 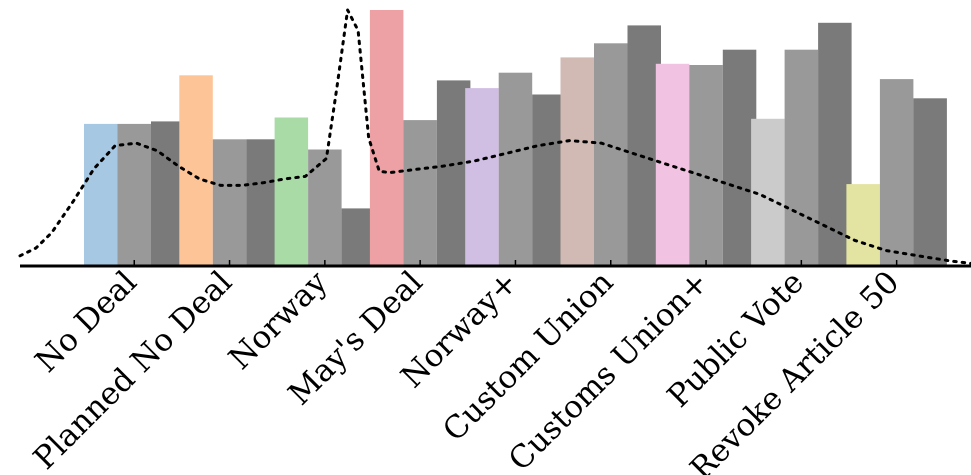 I want to click on x-tick-label-5: Custom Union, so click(x=528, y=356).